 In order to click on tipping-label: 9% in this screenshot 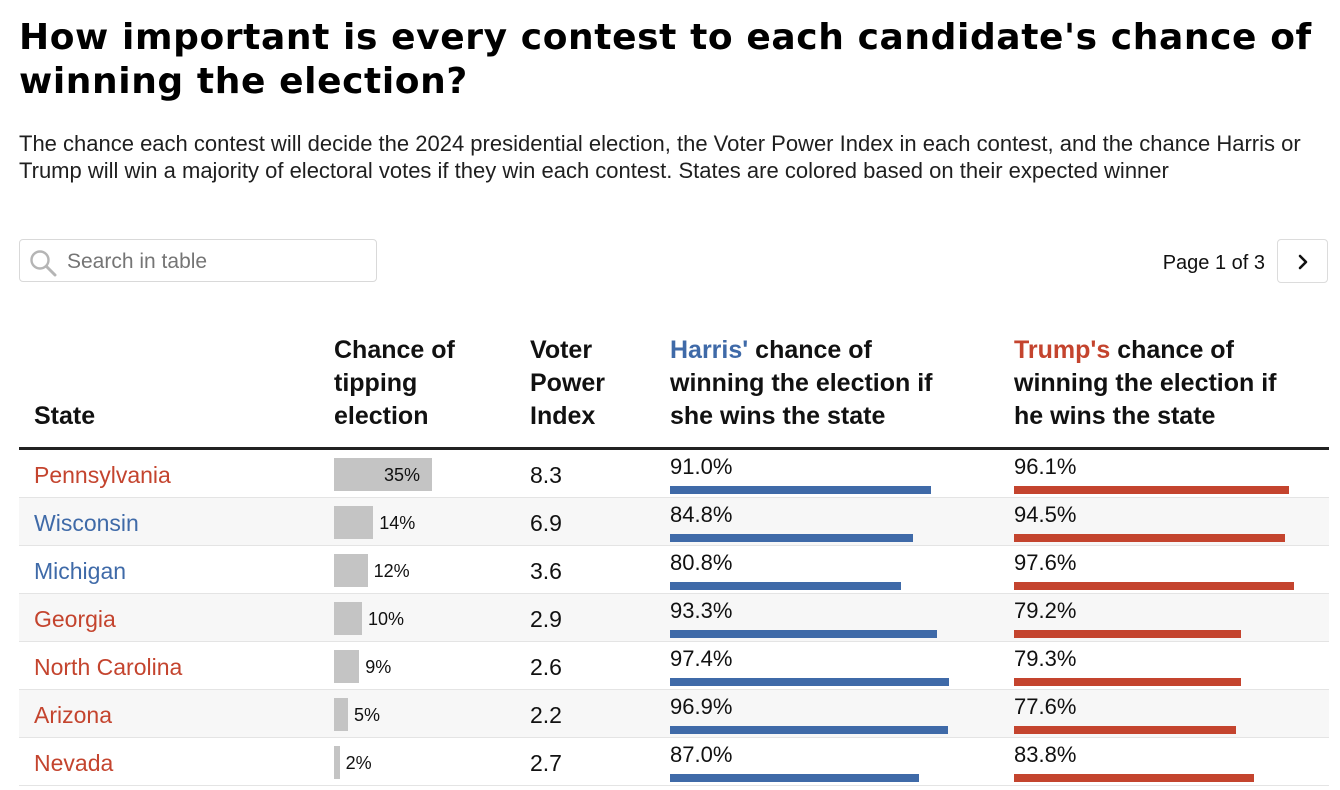, I will do `click(378, 667)`.